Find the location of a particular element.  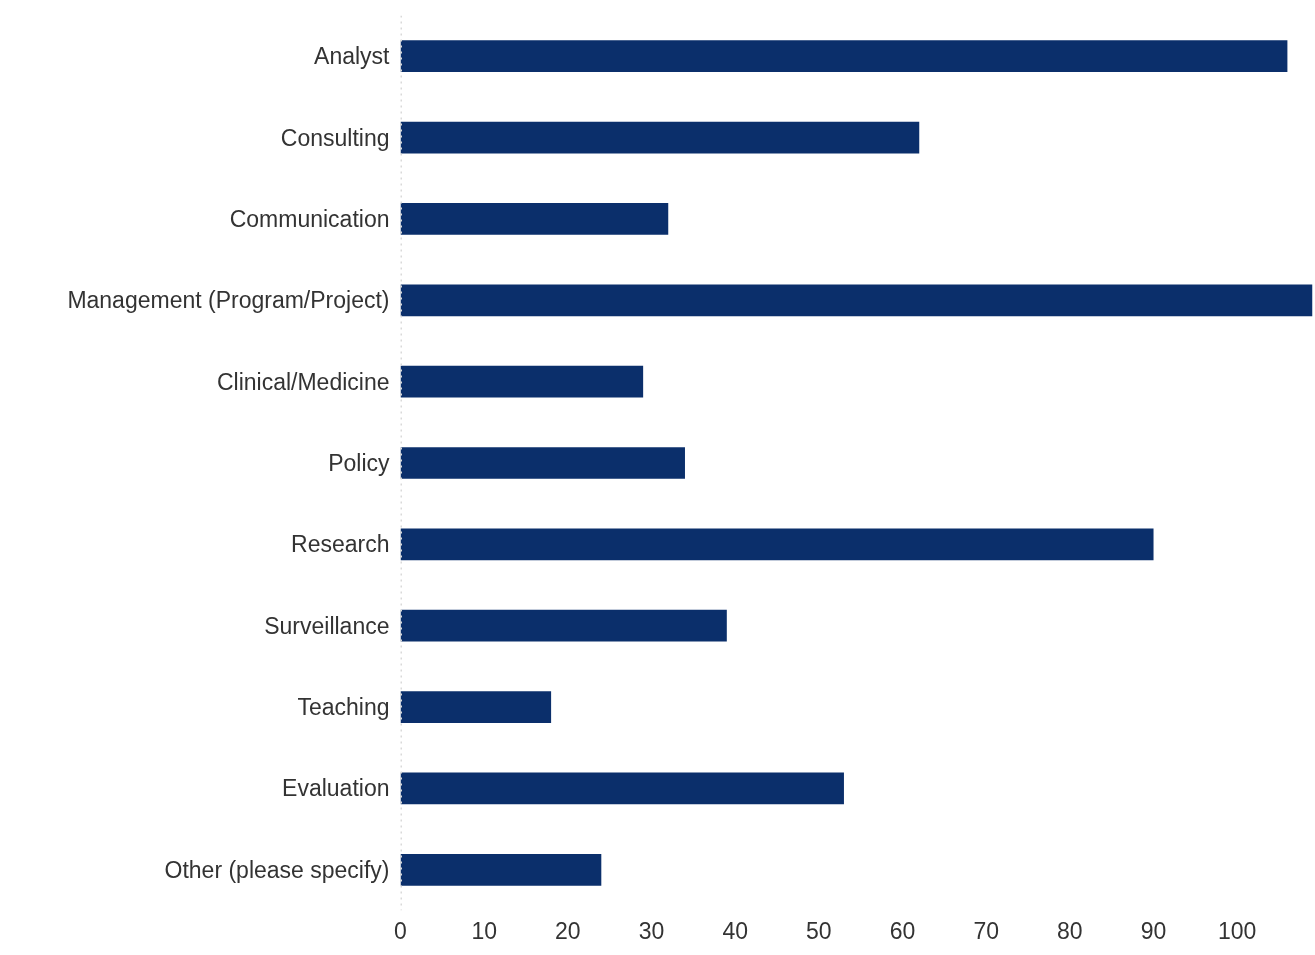

x-tick-label: 80 is located at coordinates (1070, 930).